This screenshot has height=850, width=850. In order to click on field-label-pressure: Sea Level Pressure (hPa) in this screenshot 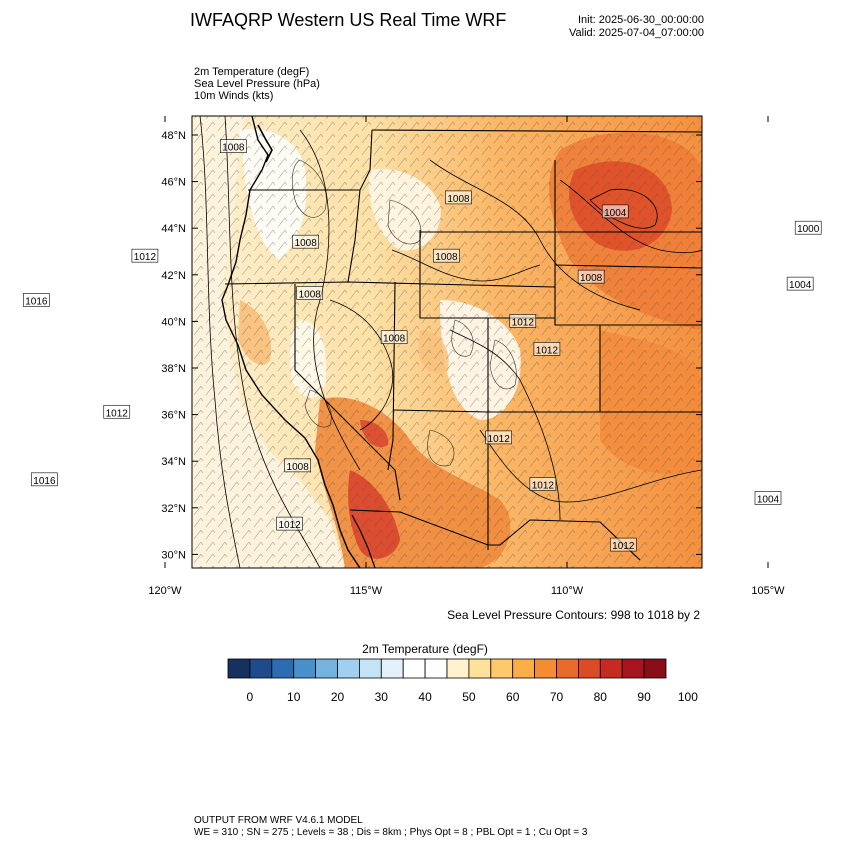, I will do `click(257, 84)`.